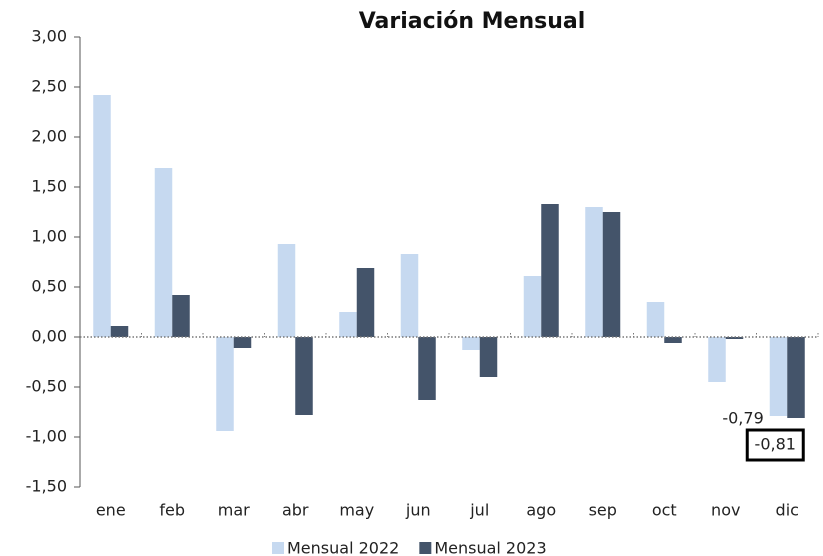  I want to click on y-tick-label: 1,00, so click(49, 236).